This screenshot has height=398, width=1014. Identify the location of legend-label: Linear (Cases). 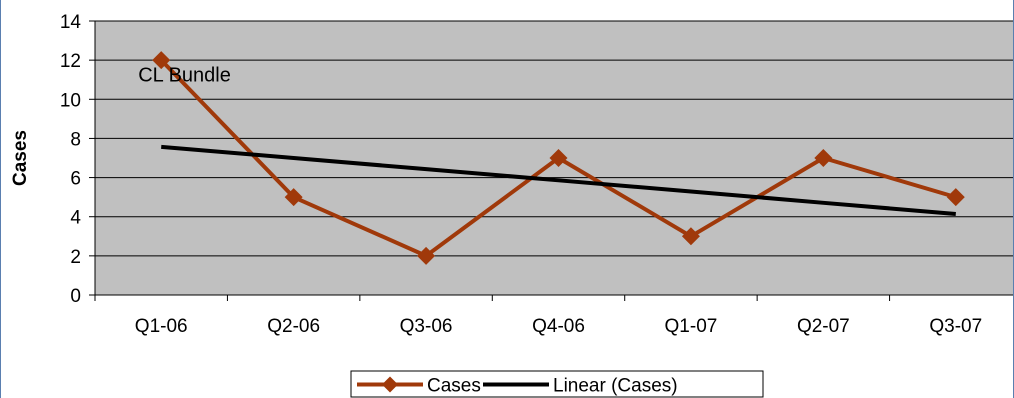
(615, 386).